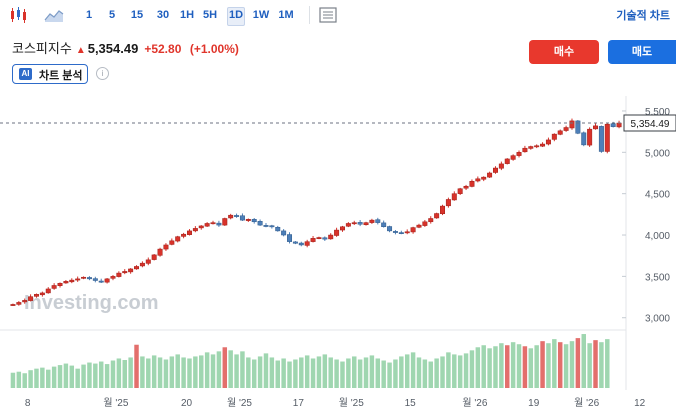 Image resolution: width=676 pixels, height=416 pixels. Describe the element at coordinates (643, 16) in the screenshot. I see `technical-chart-link: 기술적 차트` at that location.